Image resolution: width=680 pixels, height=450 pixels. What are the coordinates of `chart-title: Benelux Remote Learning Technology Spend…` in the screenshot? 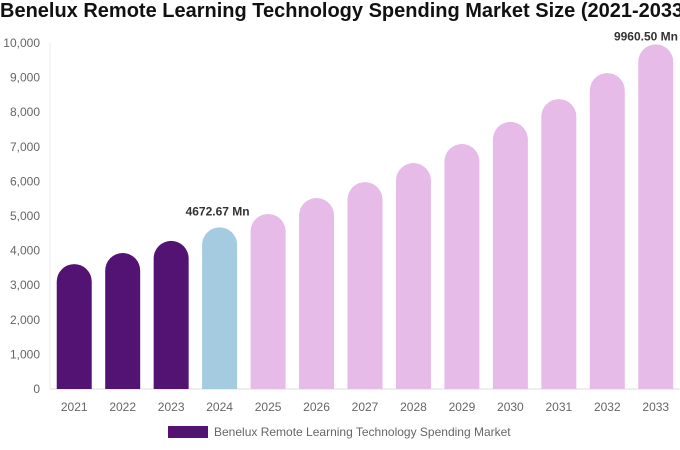 It's located at (340, 11).